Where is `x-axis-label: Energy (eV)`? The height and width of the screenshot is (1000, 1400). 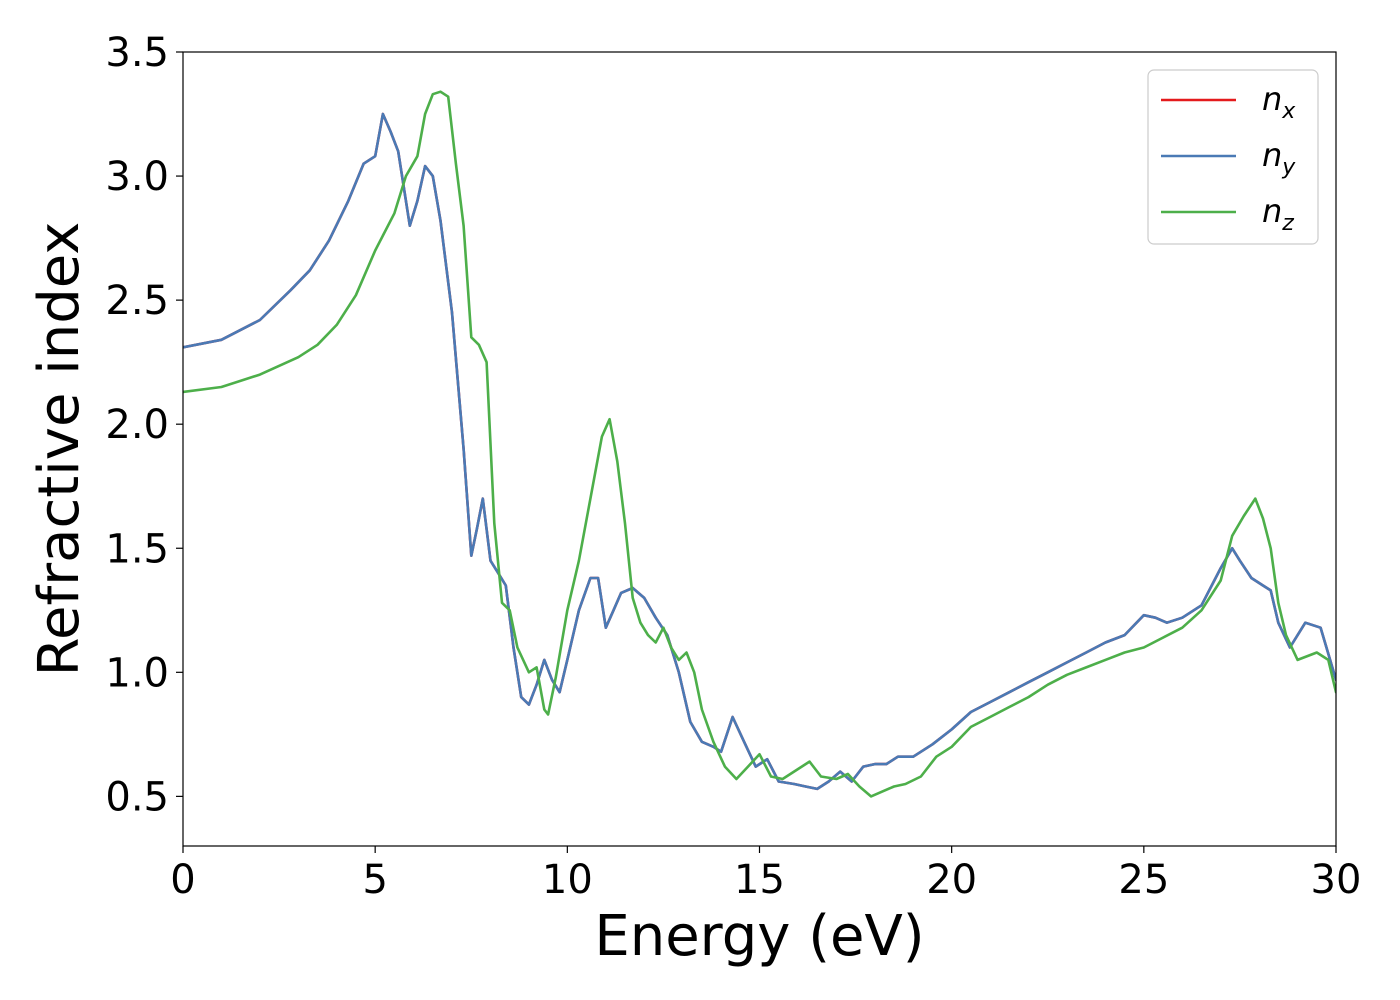 x-axis-label: Energy (eV) is located at coordinates (759, 936).